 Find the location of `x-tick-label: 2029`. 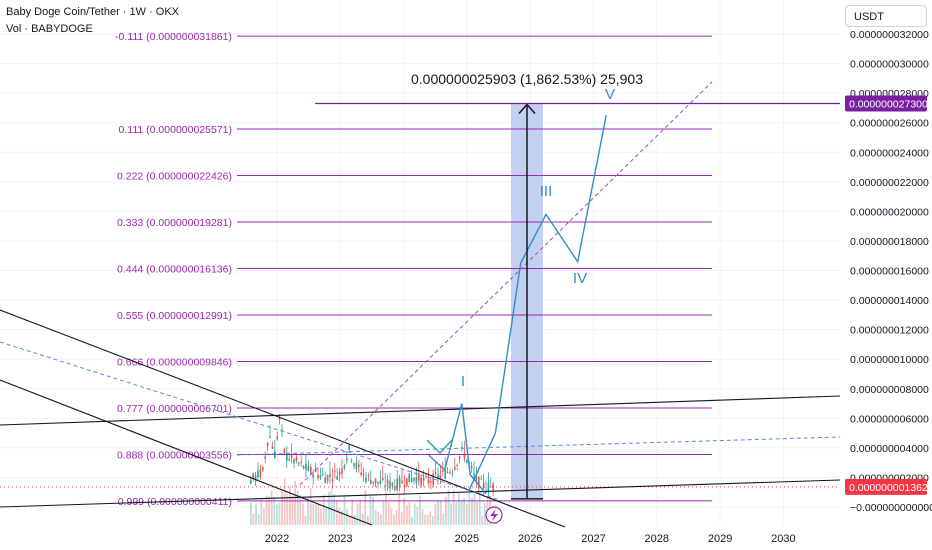

x-tick-label: 2029 is located at coordinates (720, 539).